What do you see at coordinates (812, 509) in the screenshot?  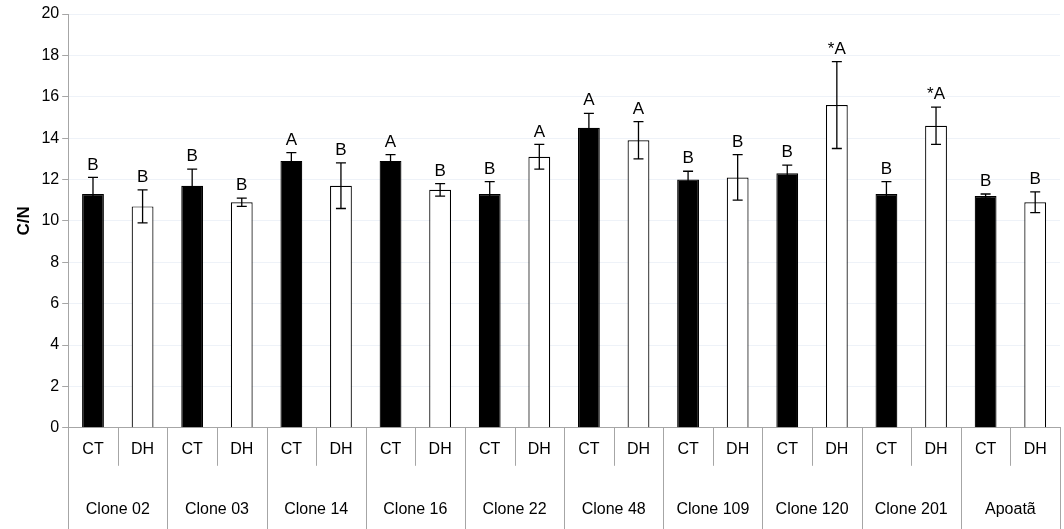 I see `text: Clone 120` at bounding box center [812, 509].